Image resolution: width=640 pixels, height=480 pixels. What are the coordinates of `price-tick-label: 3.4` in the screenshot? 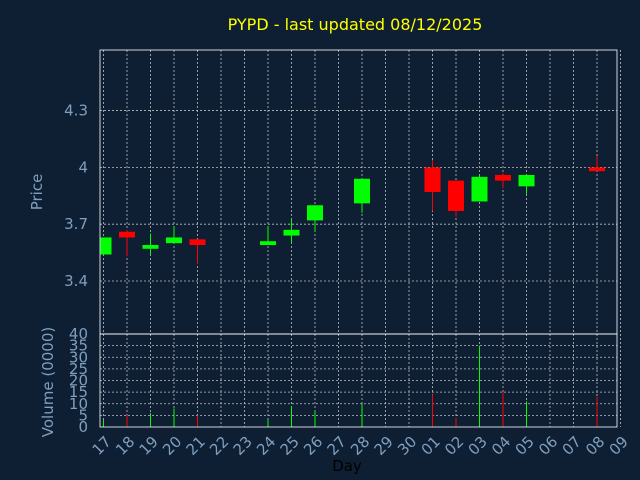 It's located at (76, 281).